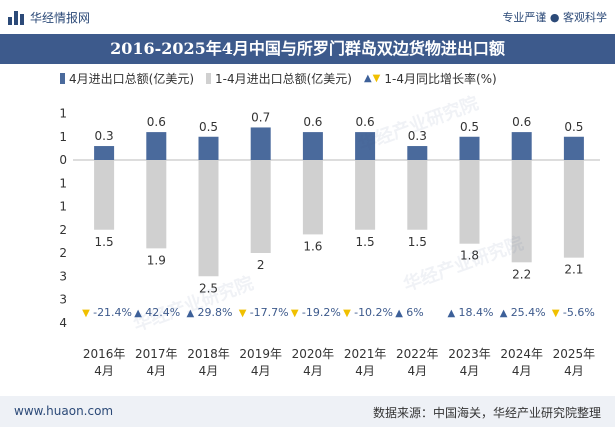  I want to click on data-source: 数据来源：中国海关，华经产业研究院整理, so click(486, 413).